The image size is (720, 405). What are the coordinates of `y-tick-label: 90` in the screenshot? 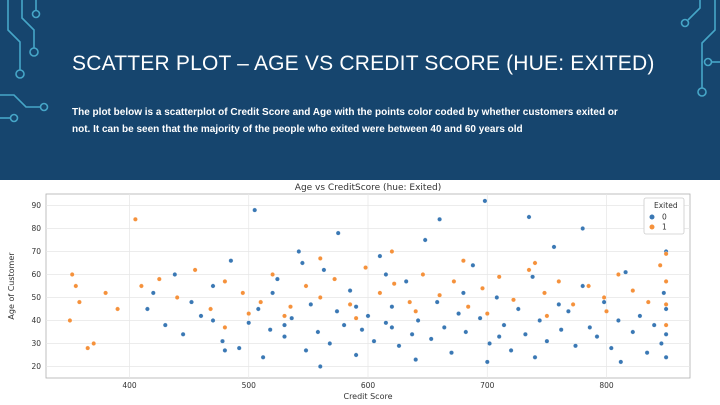 It's located at (36, 205).